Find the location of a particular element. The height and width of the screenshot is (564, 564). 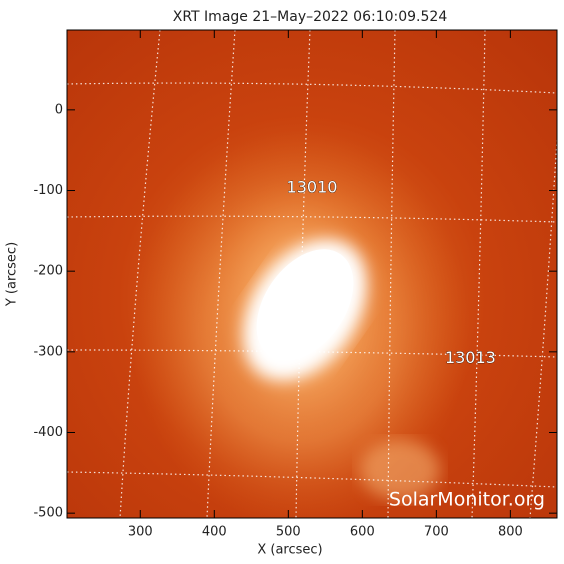

x-tick-label: 800 is located at coordinates (510, 532).